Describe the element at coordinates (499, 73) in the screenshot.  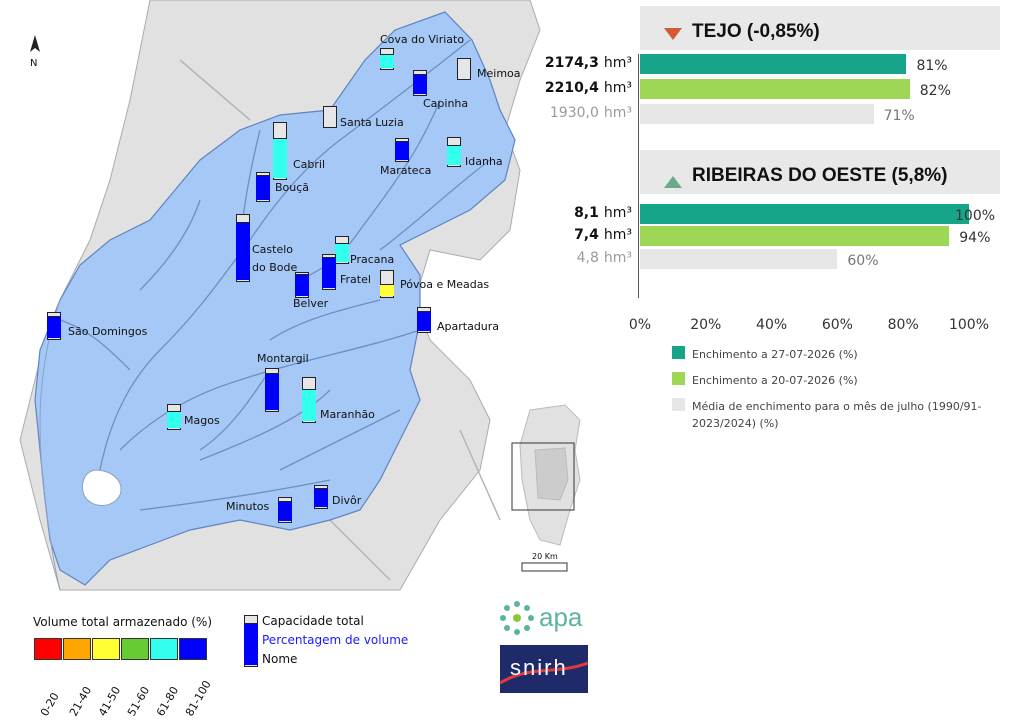
I see `reservoir-name: Meimoa` at that location.